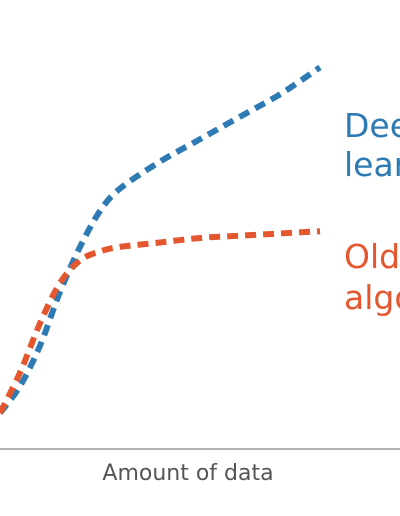  I want to click on x-axis-label: Amount of data, so click(187, 473).